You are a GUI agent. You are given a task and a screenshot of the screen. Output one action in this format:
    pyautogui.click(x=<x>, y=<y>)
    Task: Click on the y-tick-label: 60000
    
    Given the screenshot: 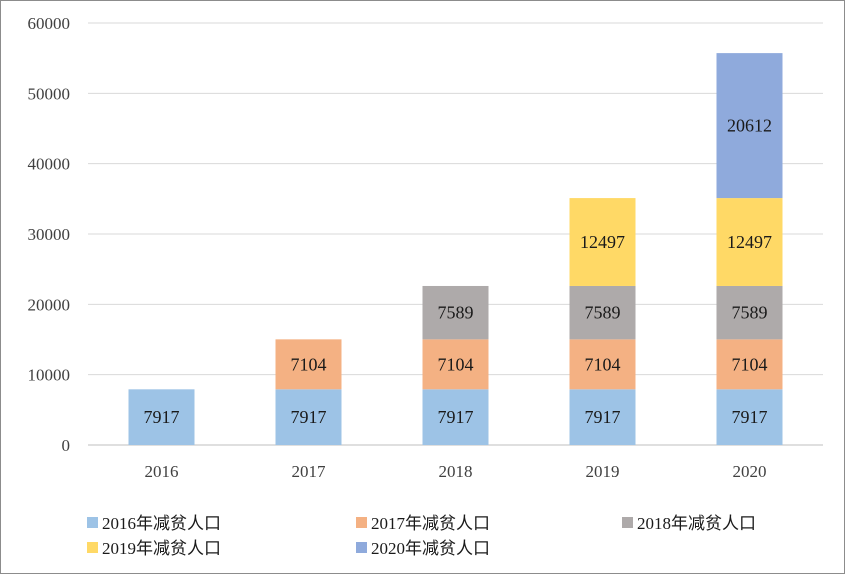 What is the action you would take?
    pyautogui.click(x=49, y=23)
    